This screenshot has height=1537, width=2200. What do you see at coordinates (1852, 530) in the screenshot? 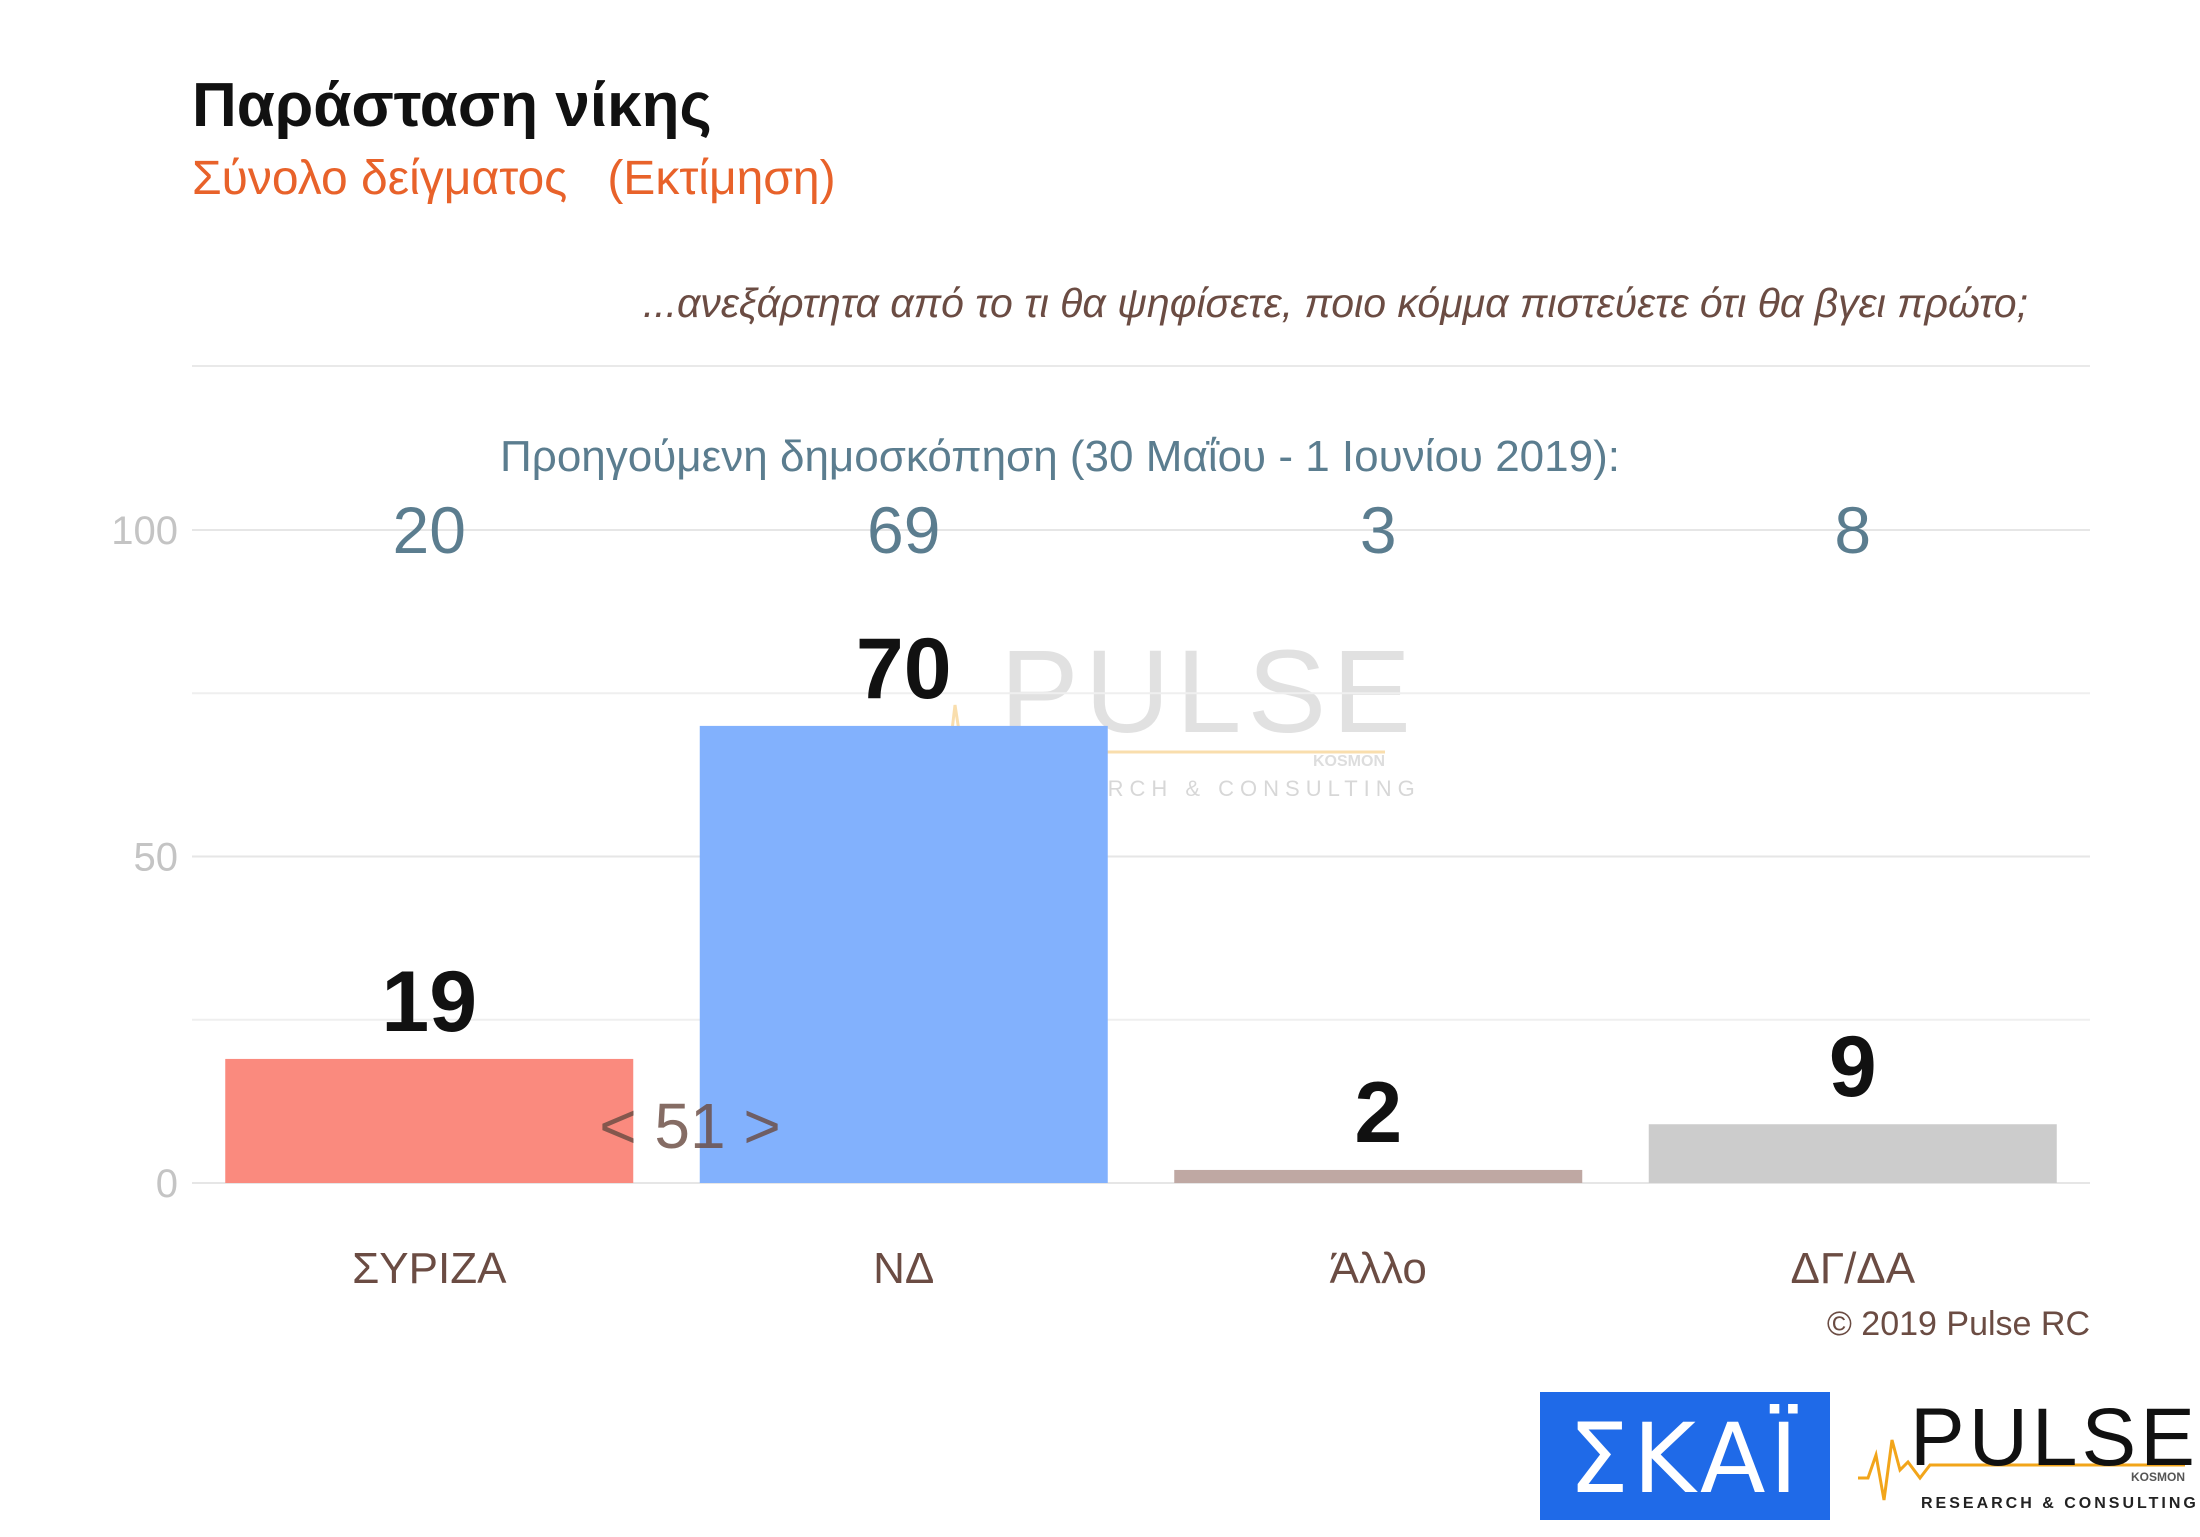
I see `previous-poll-value: 8` at bounding box center [1852, 530].